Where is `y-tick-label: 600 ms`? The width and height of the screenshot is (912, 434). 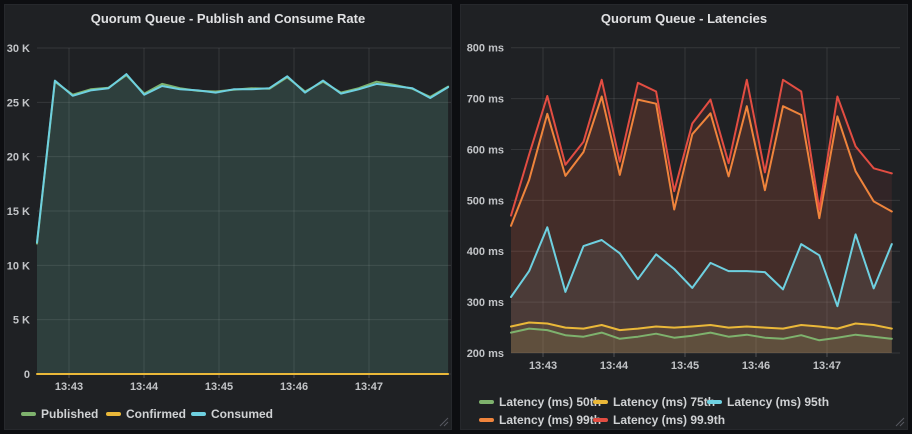 y-tick-label: 600 ms is located at coordinates (485, 150).